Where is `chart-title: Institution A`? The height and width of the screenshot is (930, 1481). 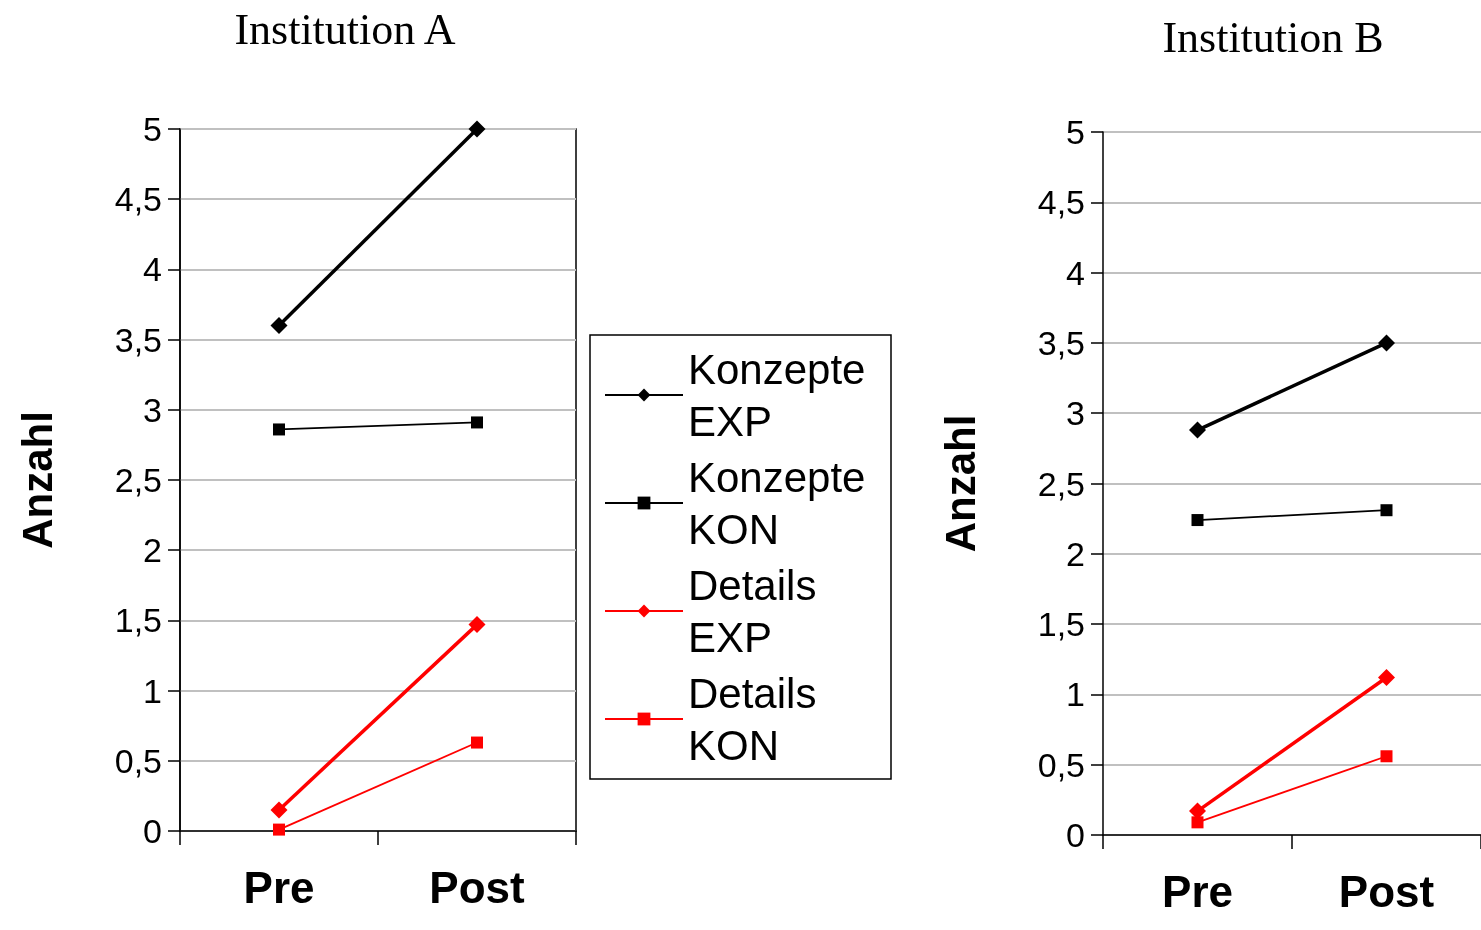
chart-title: Institution A is located at coordinates (345, 29).